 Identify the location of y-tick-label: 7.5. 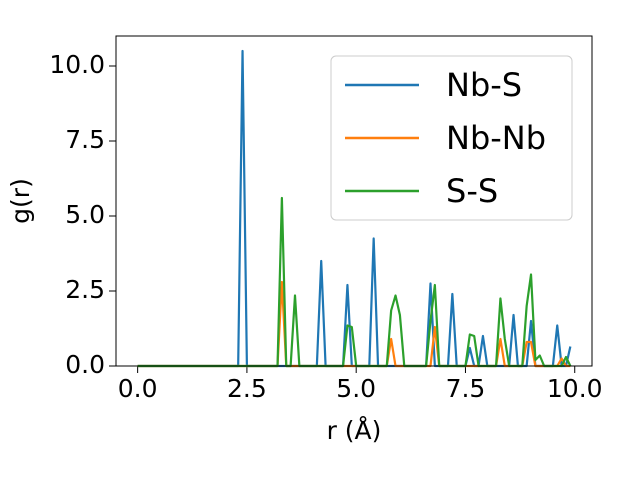
(85, 139).